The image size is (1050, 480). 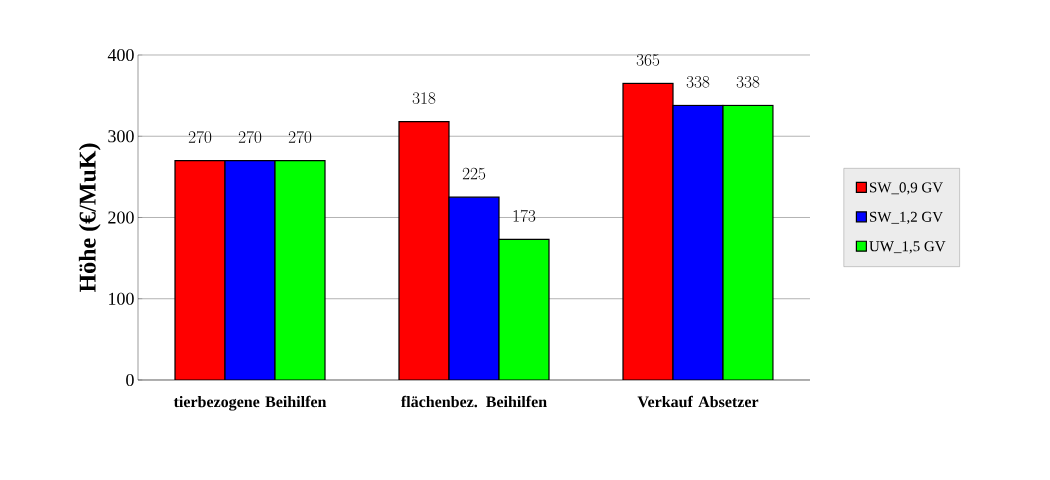 What do you see at coordinates (424, 98) in the screenshot?
I see `data-label: 318` at bounding box center [424, 98].